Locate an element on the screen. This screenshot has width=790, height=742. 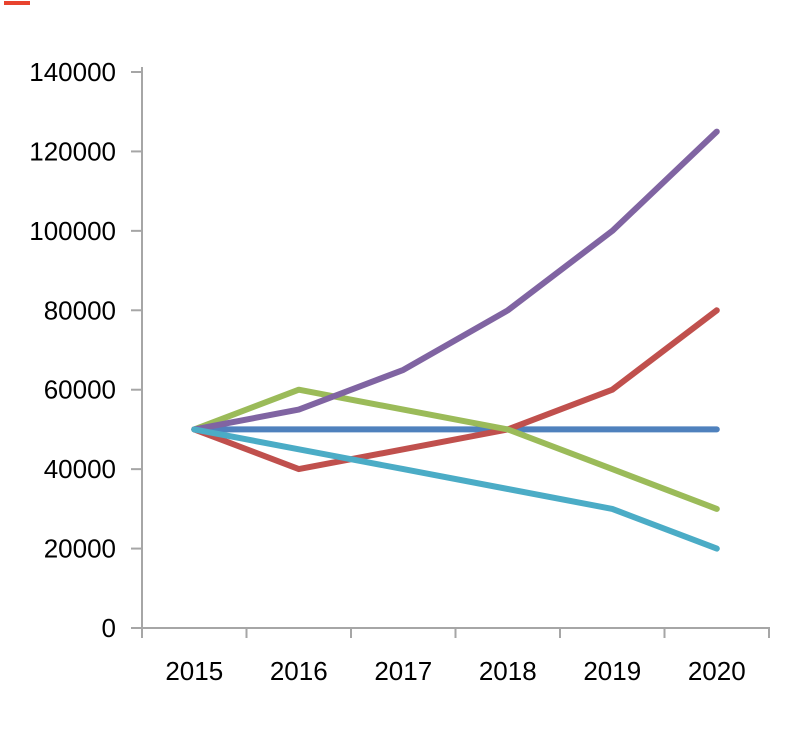
y-axis-tick-label: 80000 is located at coordinates (80, 310).